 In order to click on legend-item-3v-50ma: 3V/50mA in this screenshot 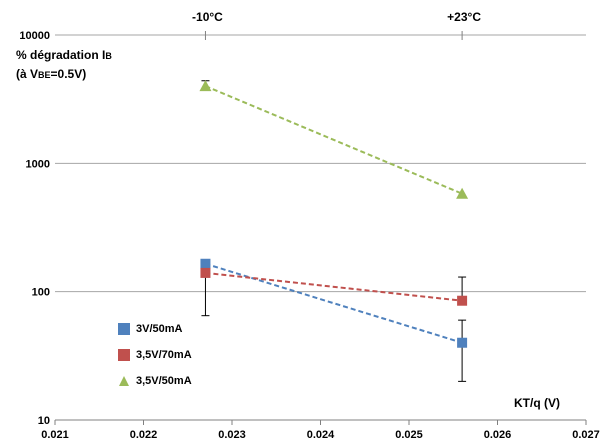, I will do `click(155, 329)`.